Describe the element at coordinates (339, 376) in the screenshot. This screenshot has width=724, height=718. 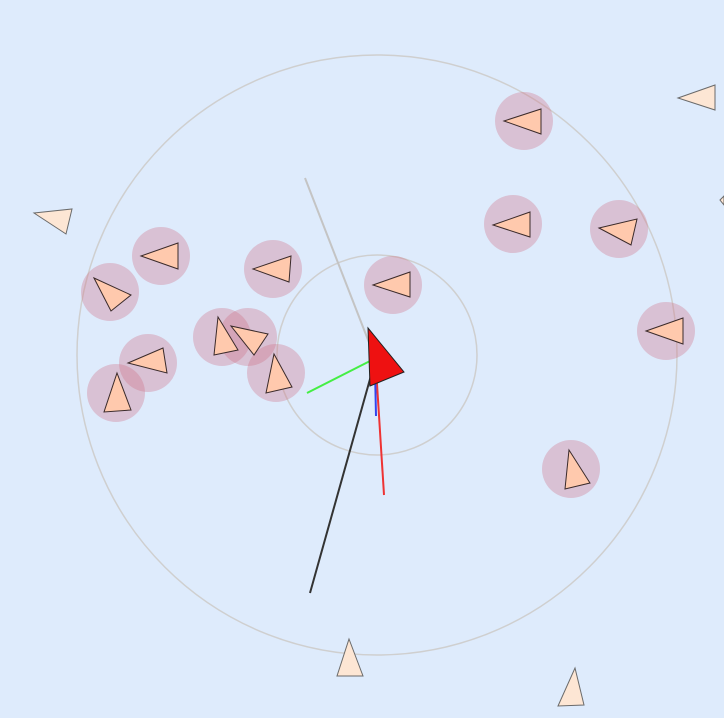
I see `cohesion-vector` at that location.